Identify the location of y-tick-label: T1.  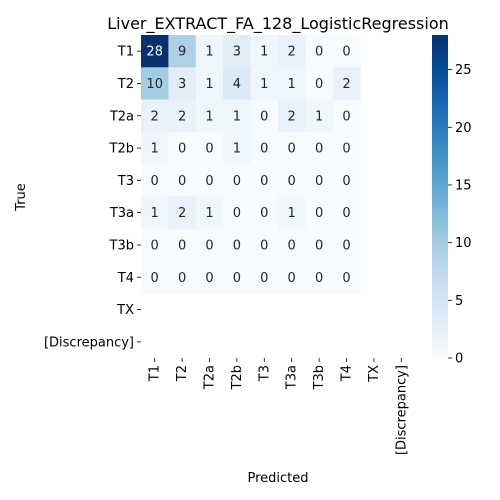
(125, 52).